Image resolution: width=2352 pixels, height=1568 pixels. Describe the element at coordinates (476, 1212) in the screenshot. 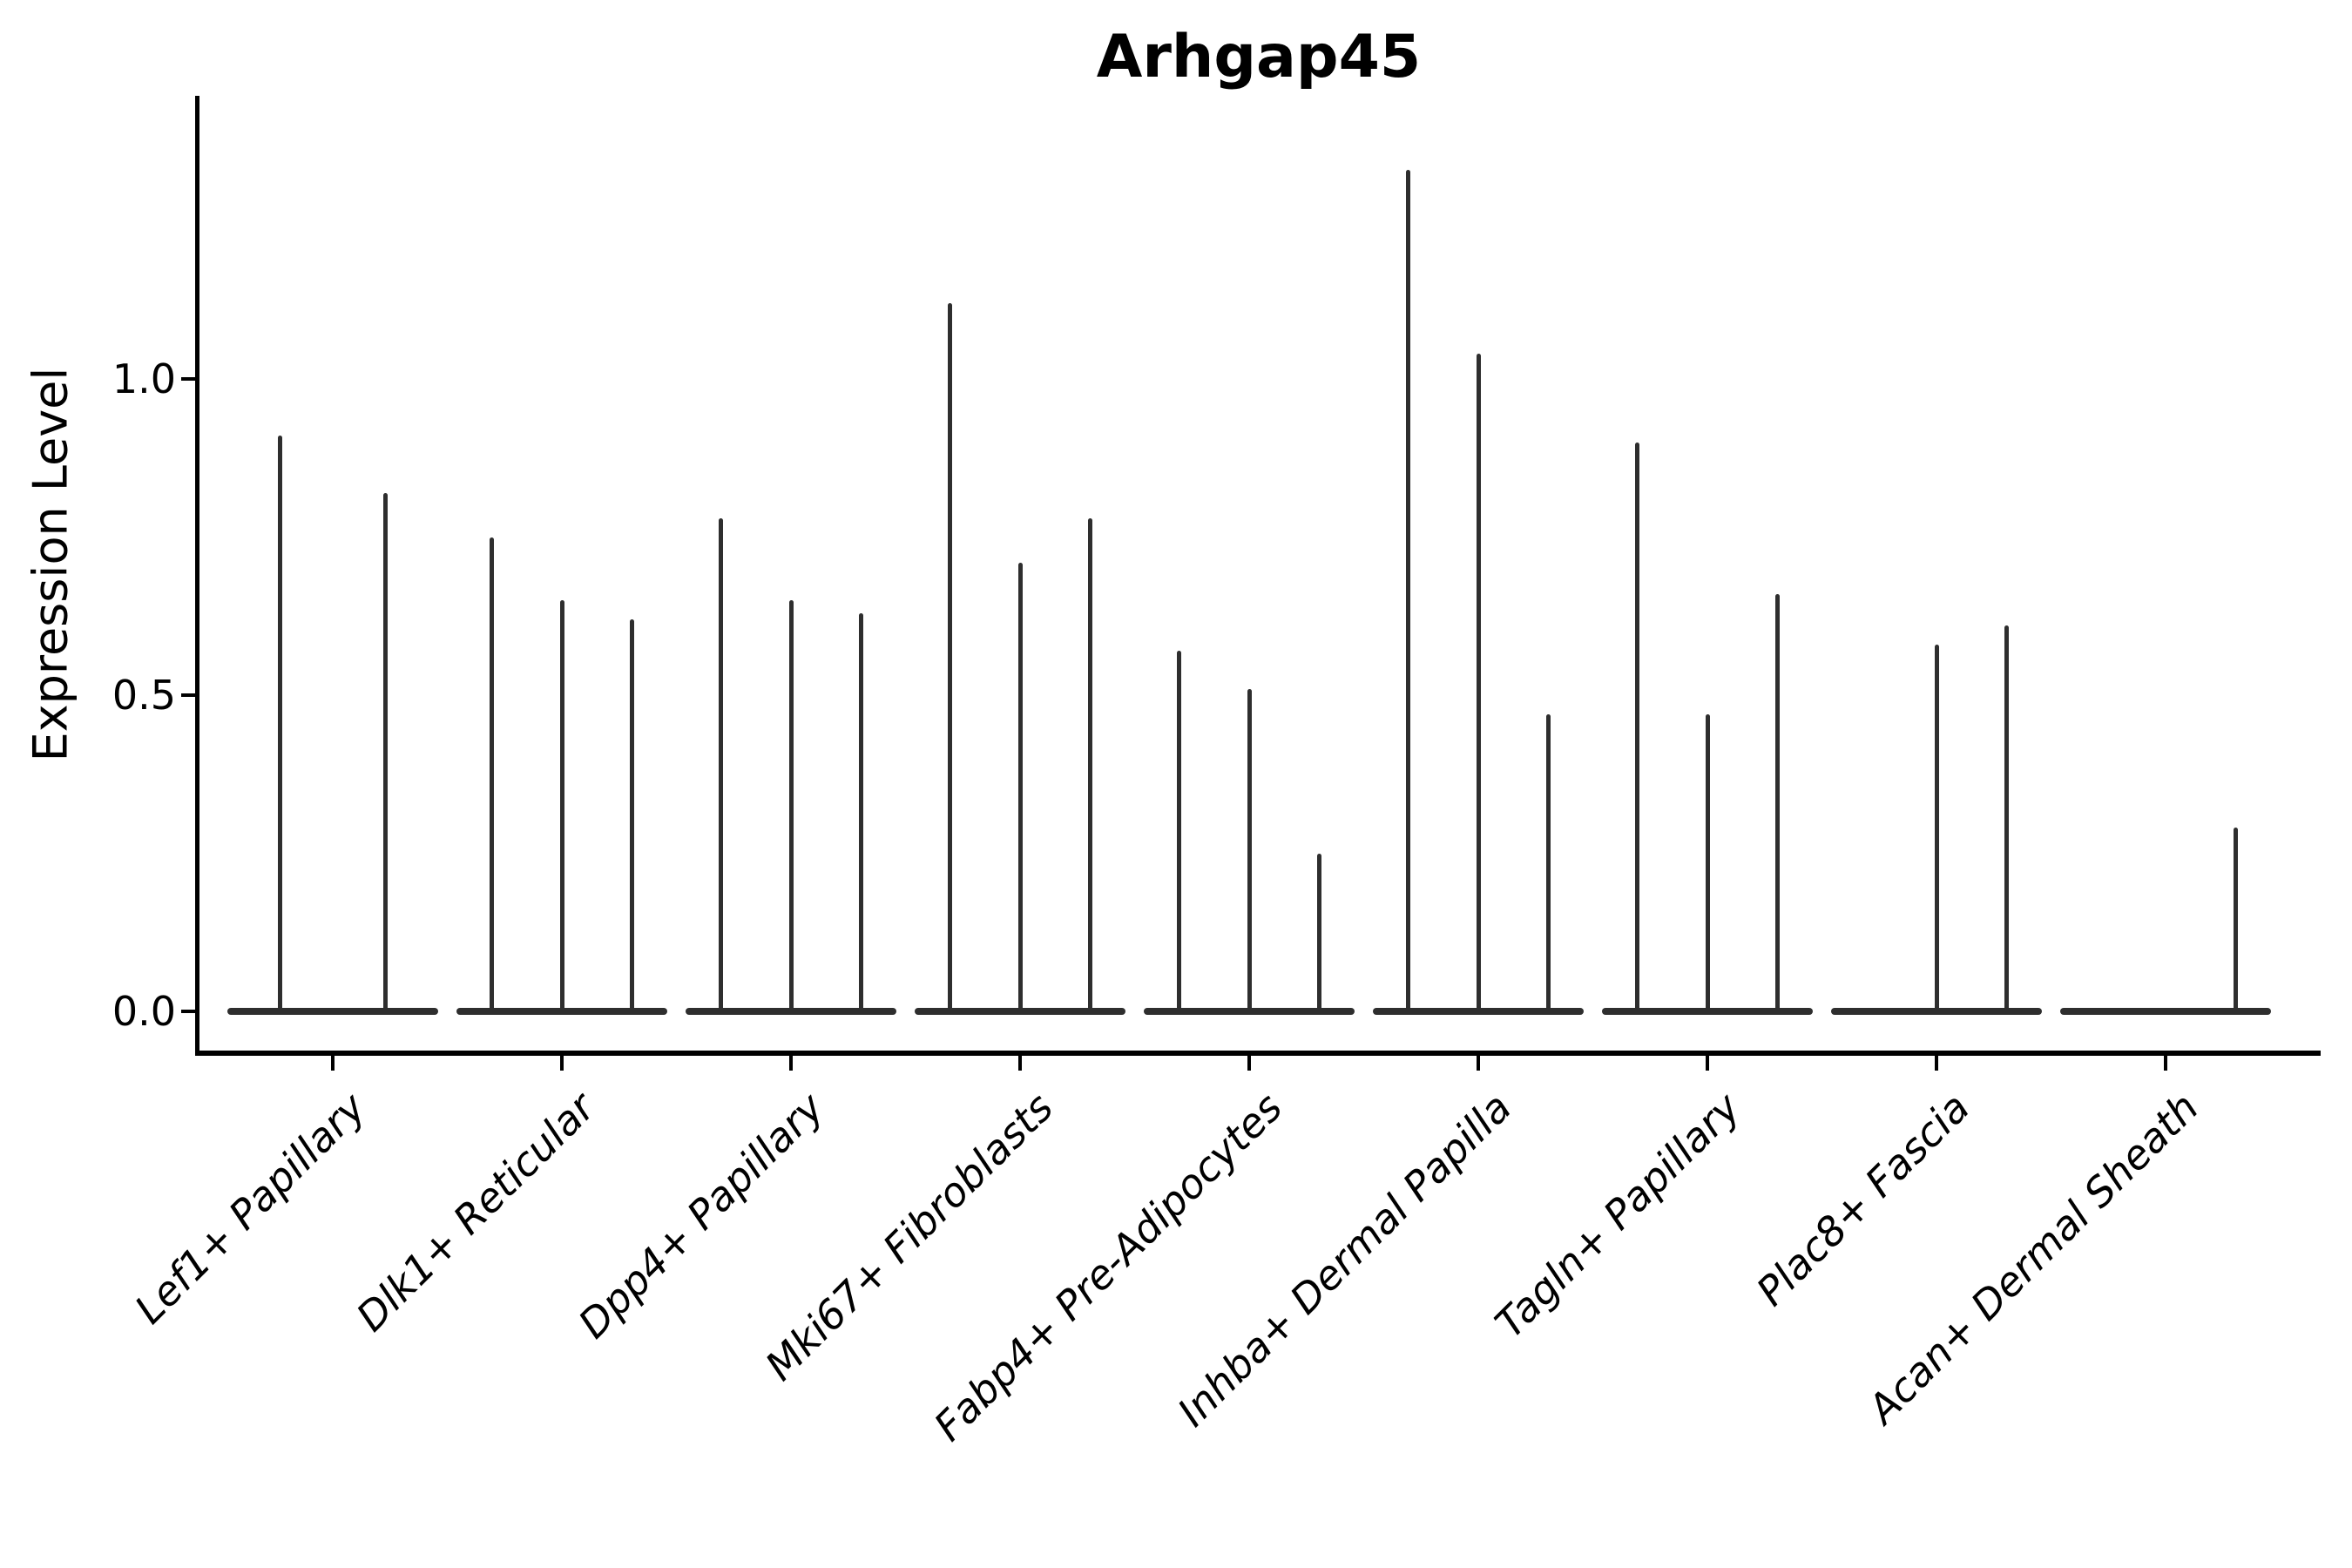

I see `x-tick-label: Dlk1+ Reticular` at that location.